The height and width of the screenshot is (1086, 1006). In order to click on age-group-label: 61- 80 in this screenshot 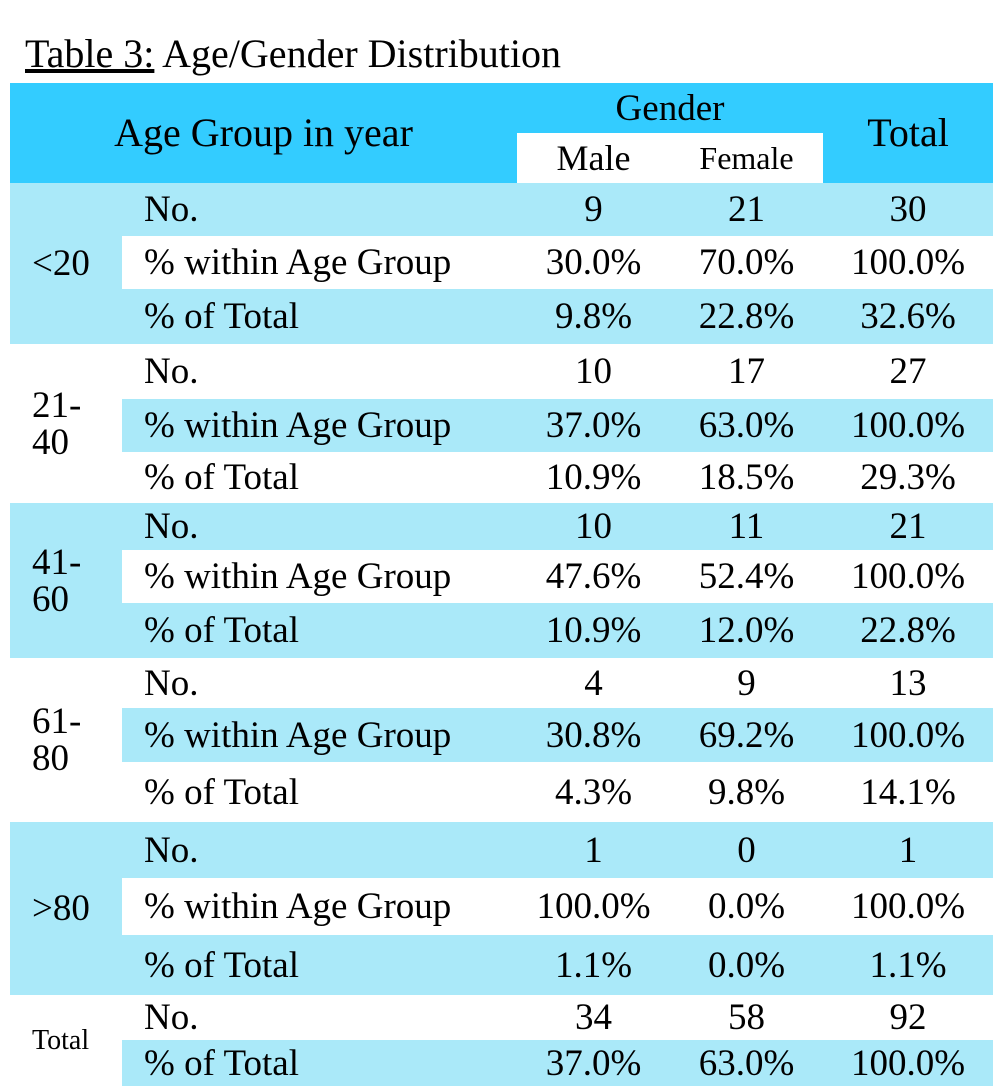, I will do `click(66, 740)`.